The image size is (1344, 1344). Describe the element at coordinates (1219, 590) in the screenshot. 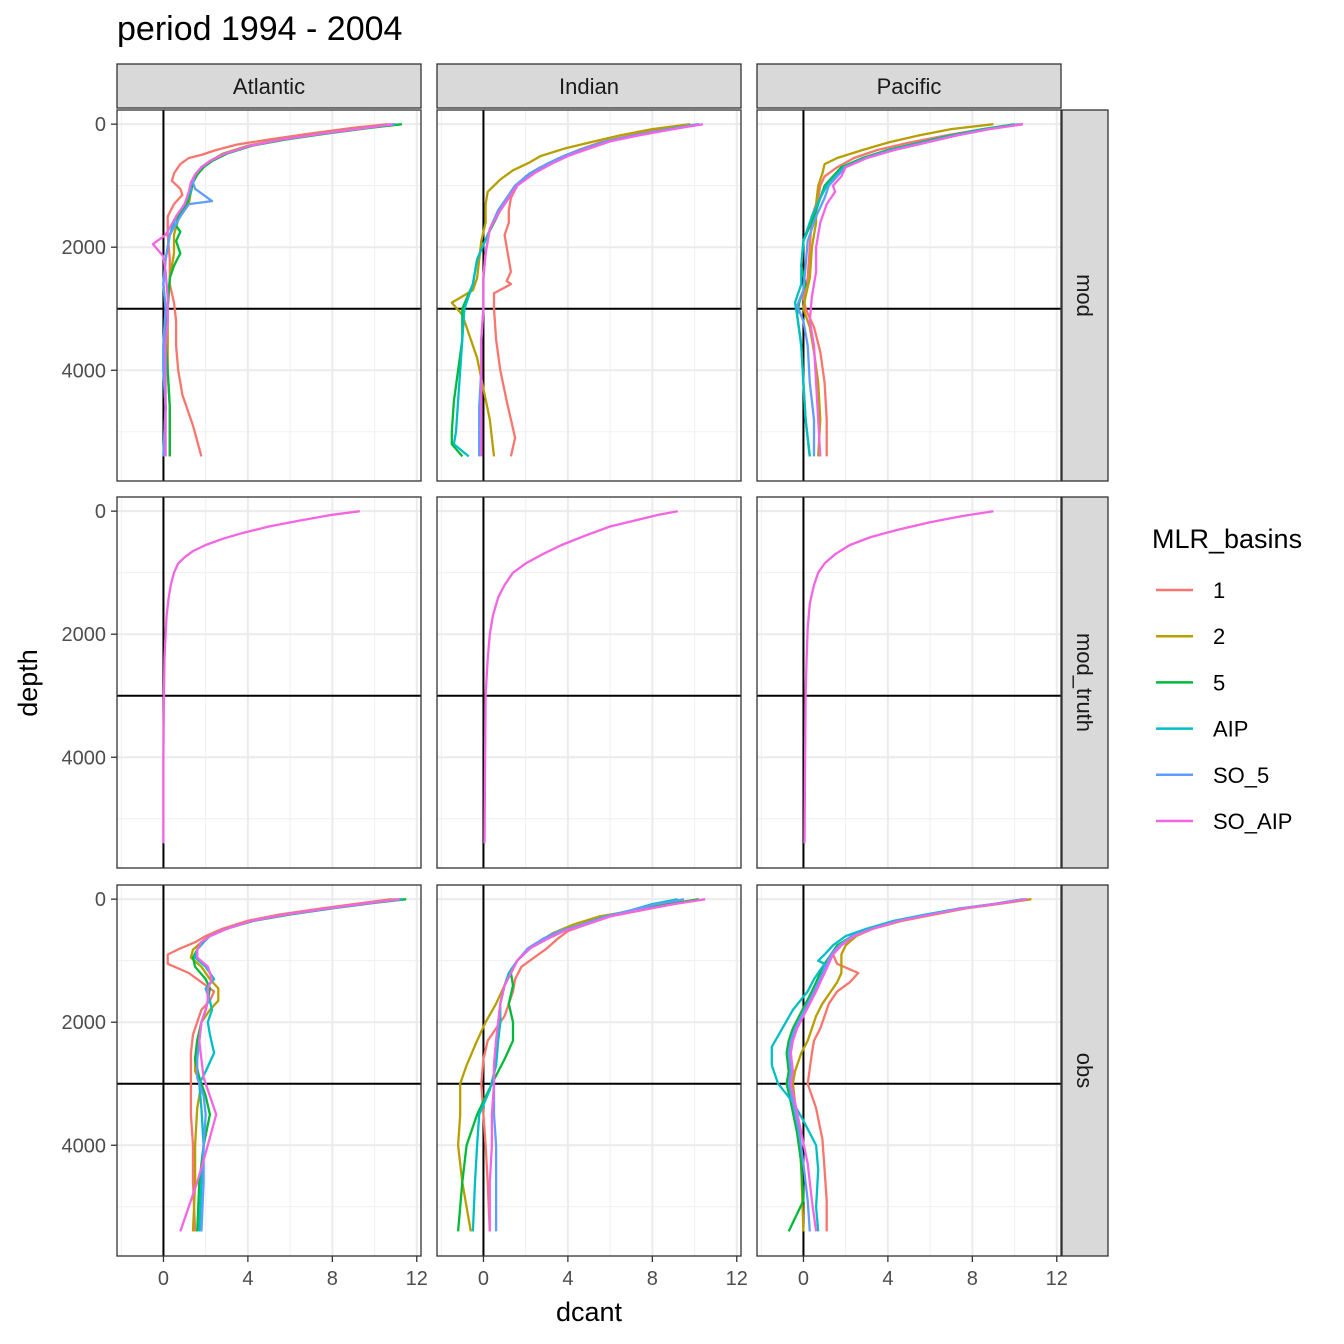

I see `legend-label: 1` at that location.